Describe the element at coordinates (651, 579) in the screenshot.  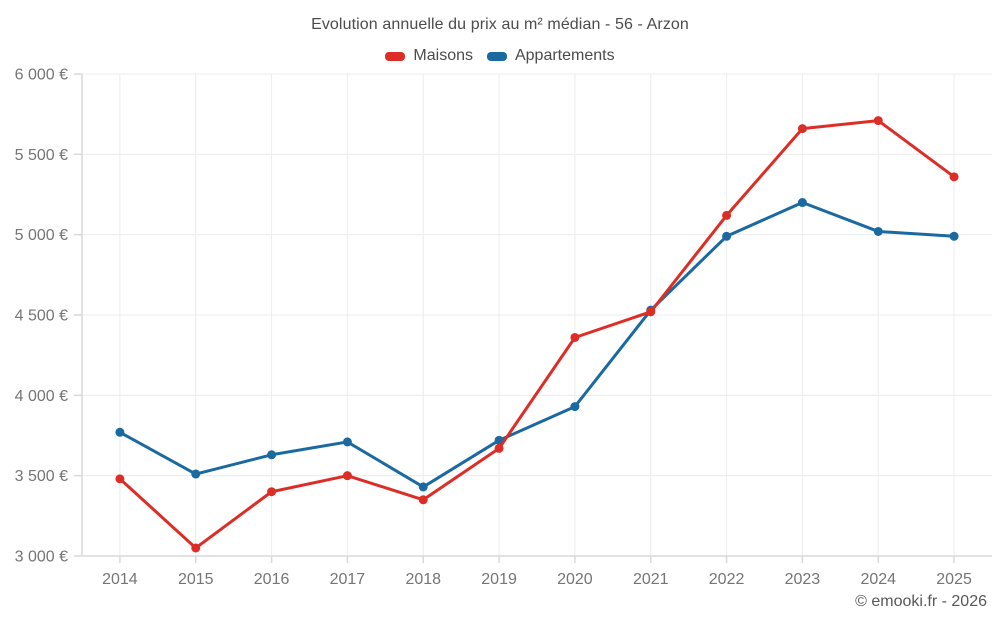
I see `x-tick-label-2021: 2021` at that location.